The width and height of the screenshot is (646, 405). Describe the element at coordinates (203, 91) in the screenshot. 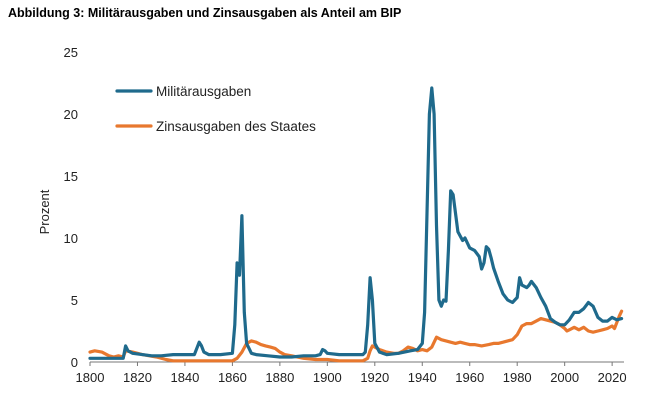

I see `legend-label: Militärausgaben` at that location.